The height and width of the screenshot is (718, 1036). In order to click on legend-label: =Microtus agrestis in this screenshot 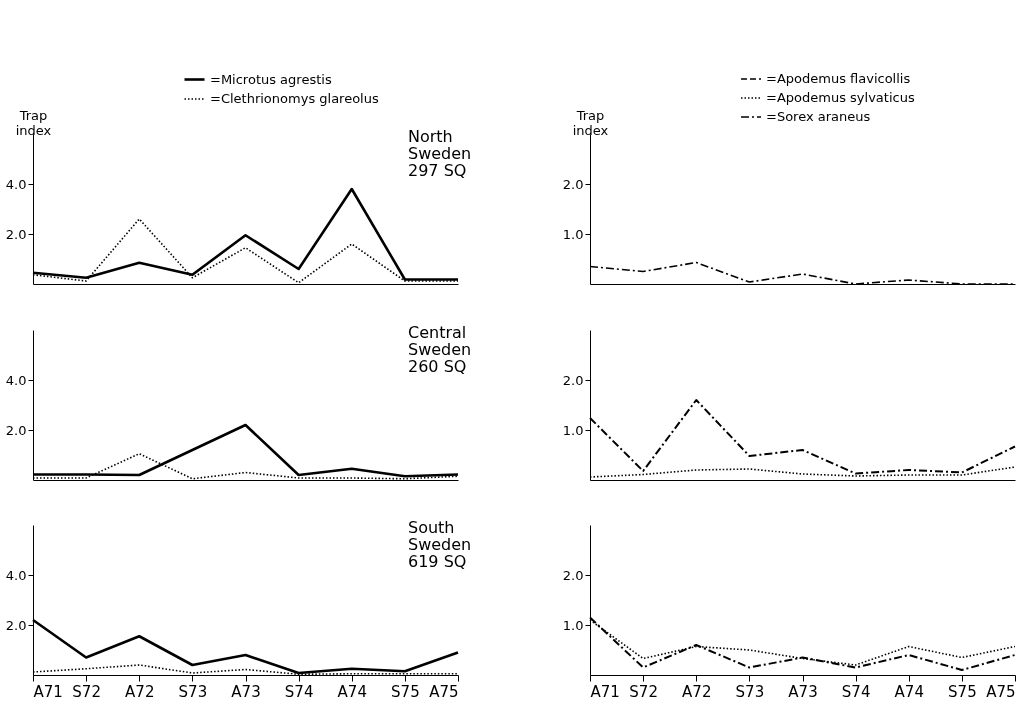, I will do `click(271, 79)`.